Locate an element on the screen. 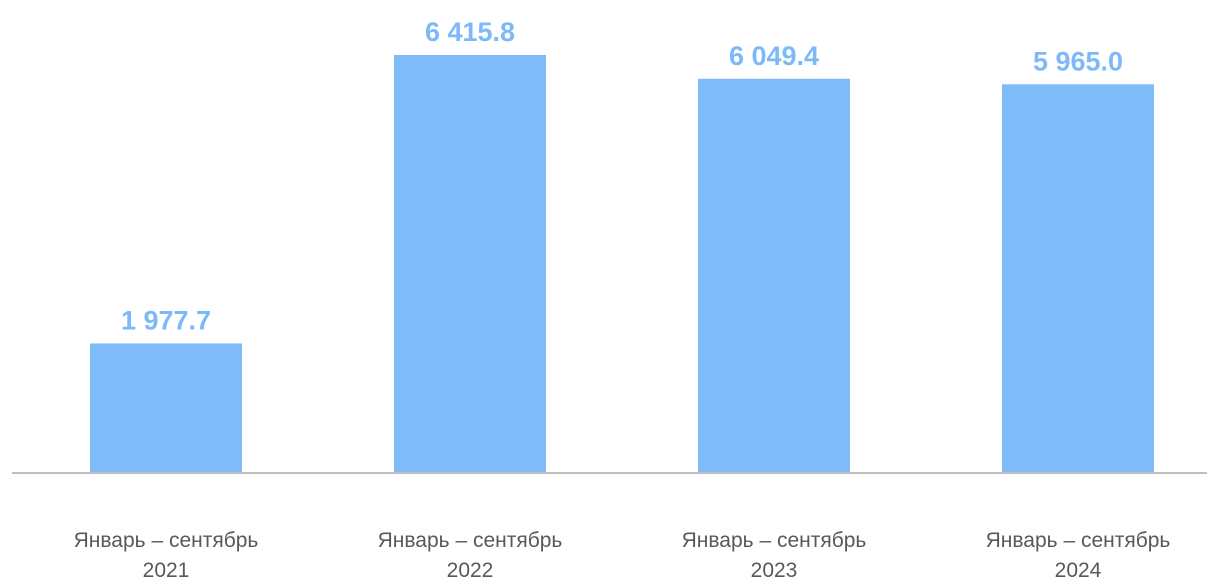  value-label: 6 415.8 is located at coordinates (470, 32).